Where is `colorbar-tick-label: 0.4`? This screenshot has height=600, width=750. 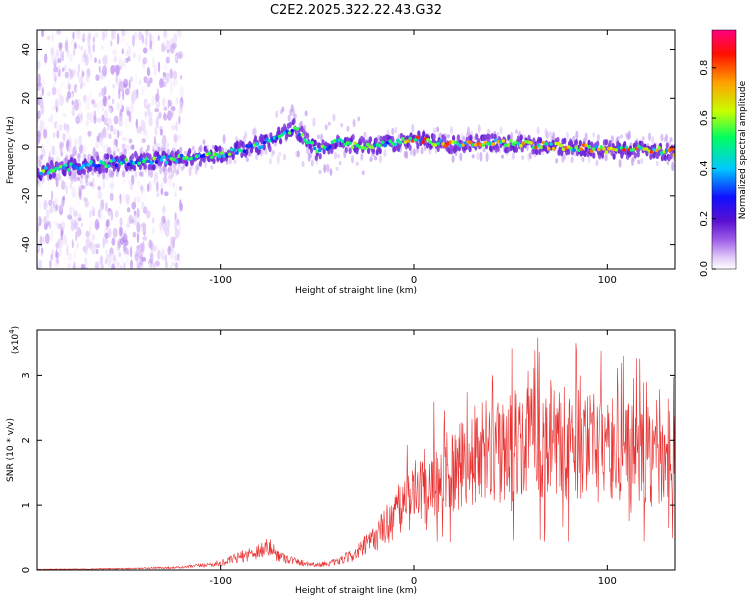 colorbar-tick-label: 0.4 is located at coordinates (704, 168).